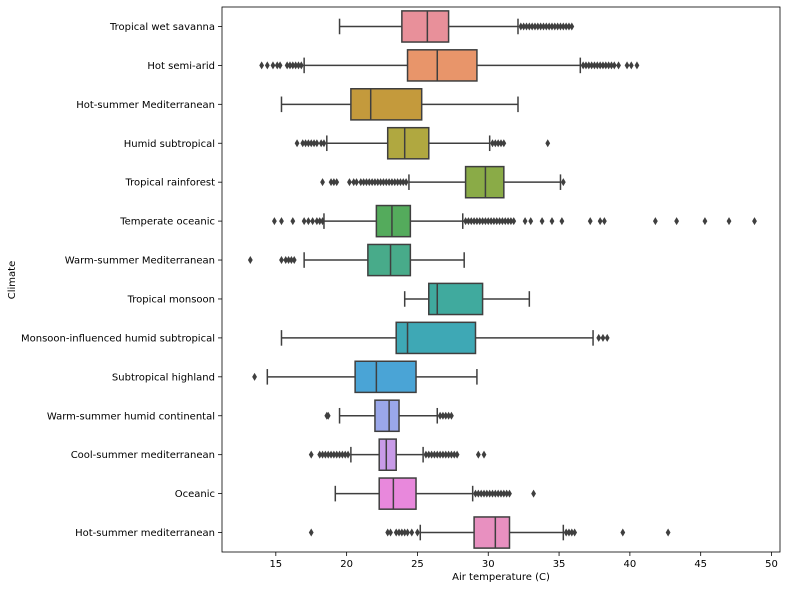 Image resolution: width=787 pixels, height=589 pixels. I want to click on x-tick-label: 30, so click(488, 564).